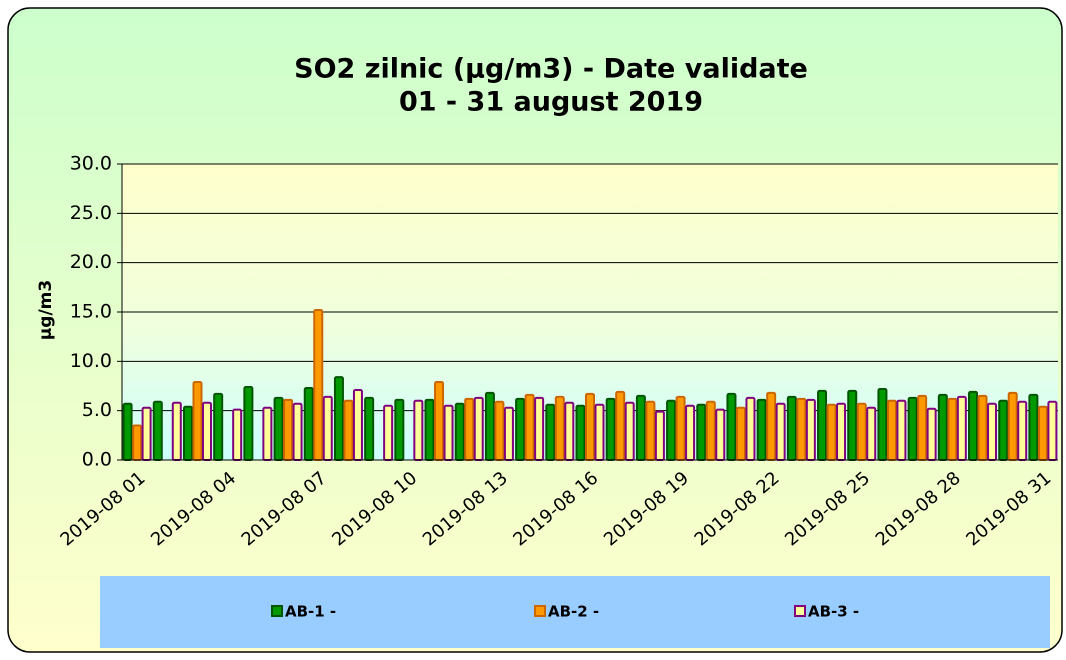 This screenshot has height=660, width=1066. What do you see at coordinates (97, 460) in the screenshot?
I see `y-tick-label: 0.0` at bounding box center [97, 460].